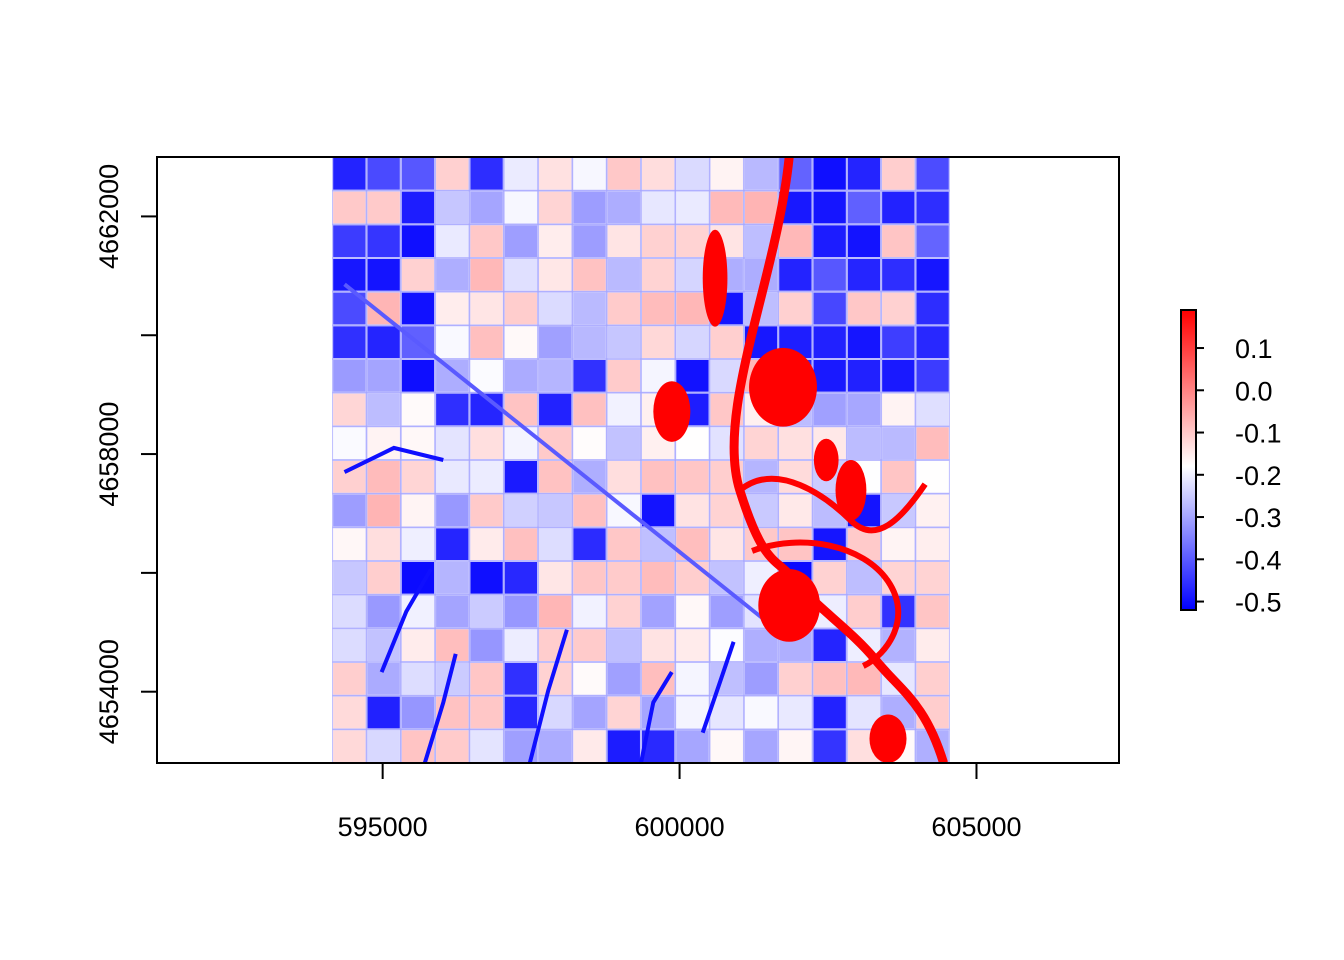  I want to click on colorbar-tick-label: 0.1, so click(1254, 349).